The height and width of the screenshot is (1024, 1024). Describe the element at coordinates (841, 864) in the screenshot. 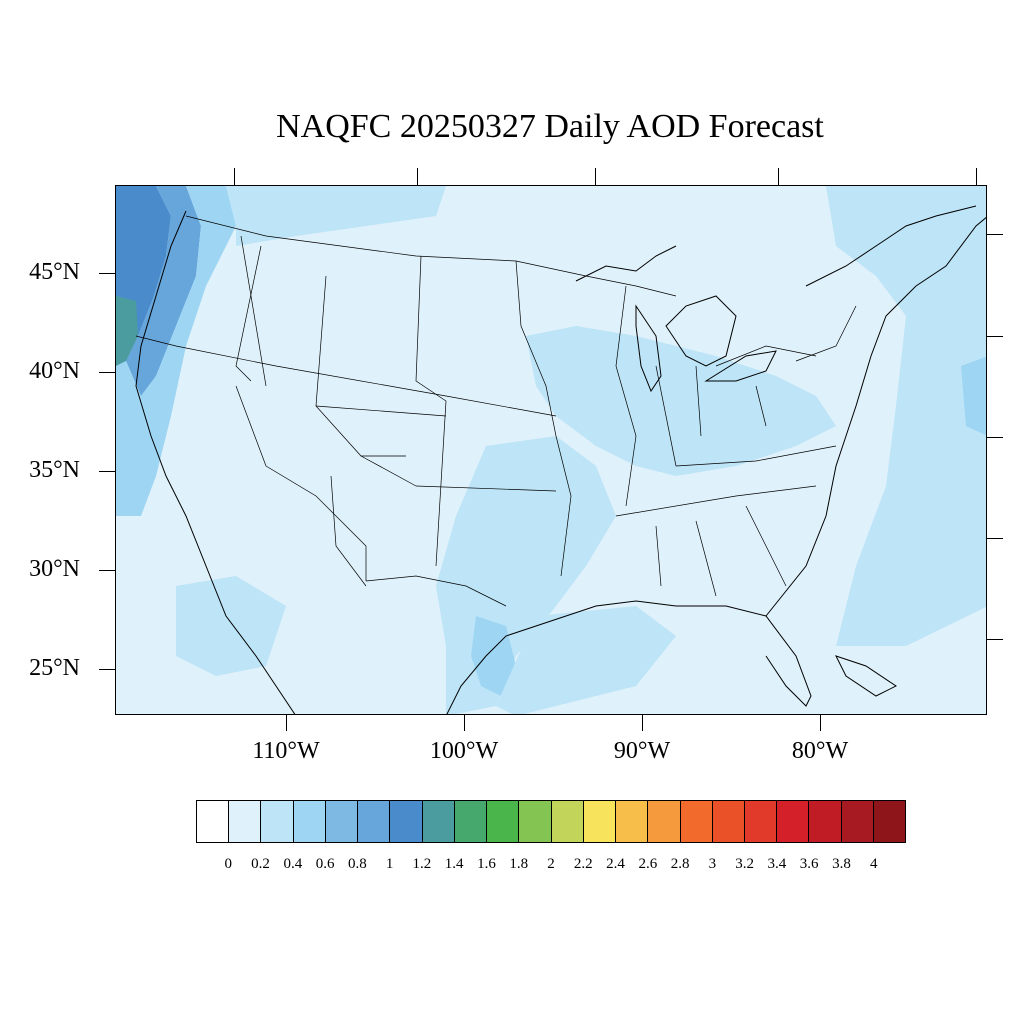

I see `legend-label: 3.8` at that location.